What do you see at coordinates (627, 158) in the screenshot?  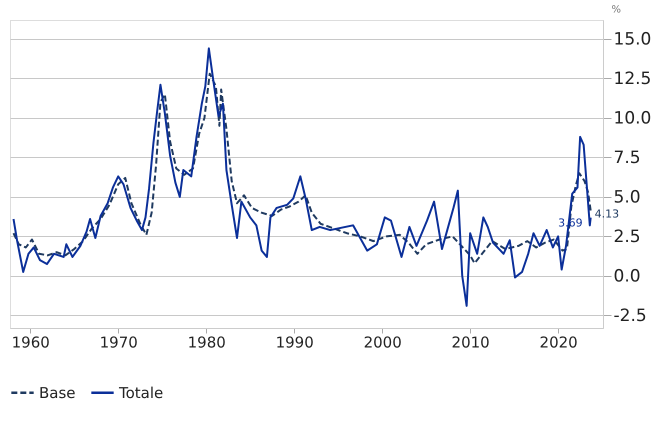 I see `y-tick-label: 7.5` at bounding box center [627, 158].